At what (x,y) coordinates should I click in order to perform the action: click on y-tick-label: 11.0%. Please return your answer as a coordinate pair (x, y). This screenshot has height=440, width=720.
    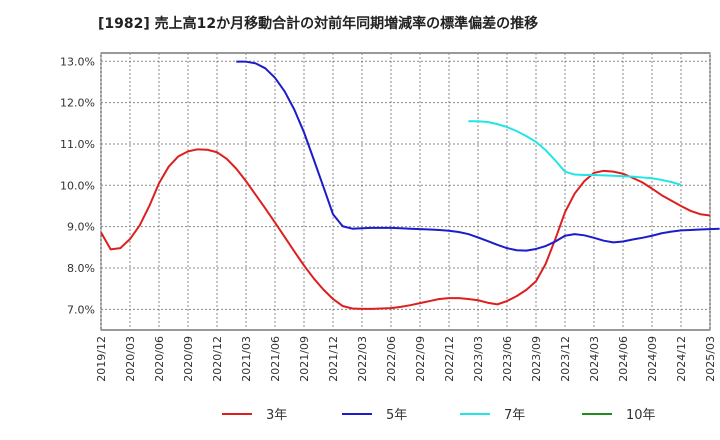
    Looking at the image, I should click on (77, 144).